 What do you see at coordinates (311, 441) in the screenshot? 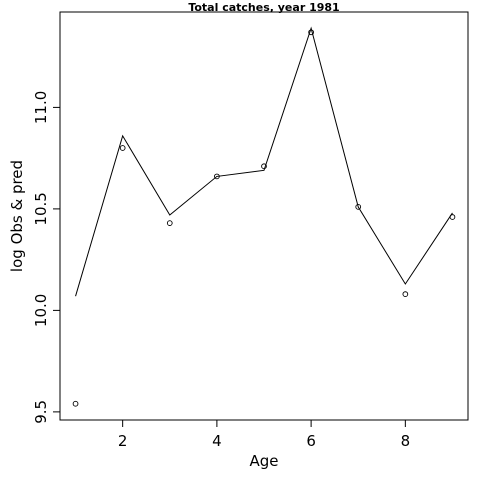
I see `x-tick-label: 6` at bounding box center [311, 441].